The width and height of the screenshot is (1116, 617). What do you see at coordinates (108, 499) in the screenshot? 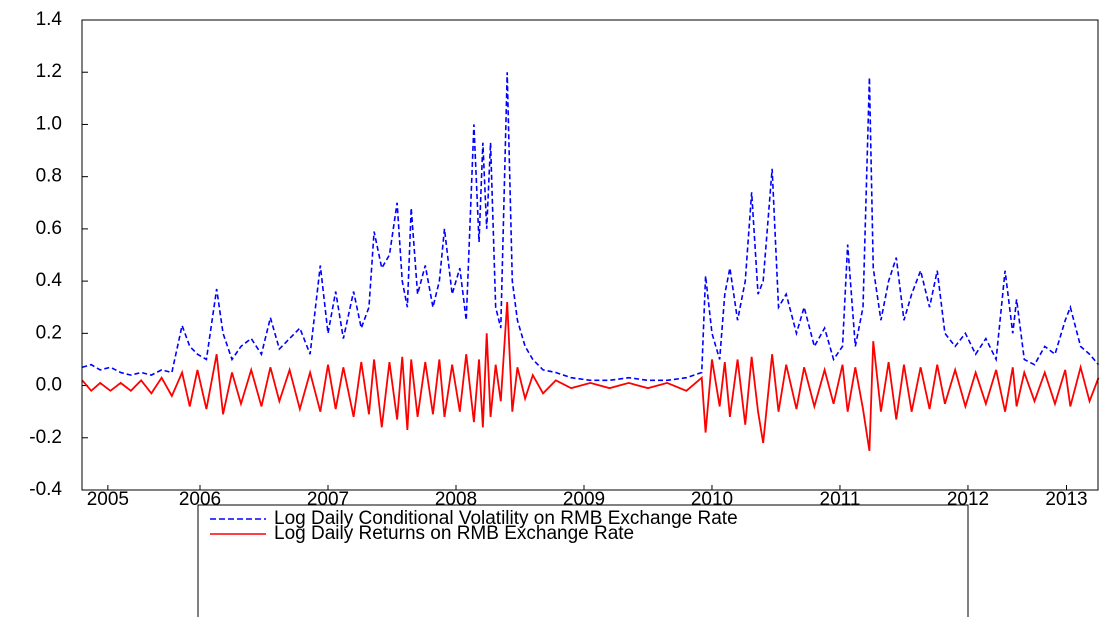
I see `x-tick-label: 2005` at bounding box center [108, 499].